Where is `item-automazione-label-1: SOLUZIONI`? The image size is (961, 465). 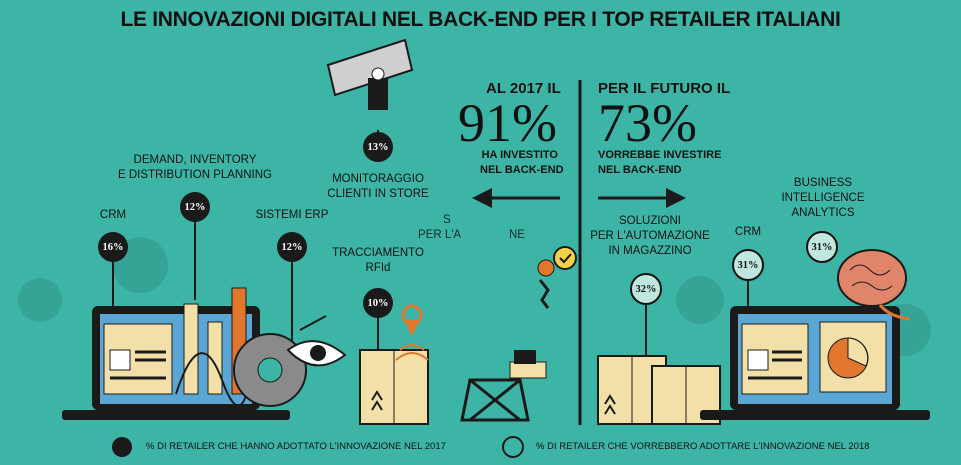 item-automazione-label-1: SOLUZIONI is located at coordinates (650, 221).